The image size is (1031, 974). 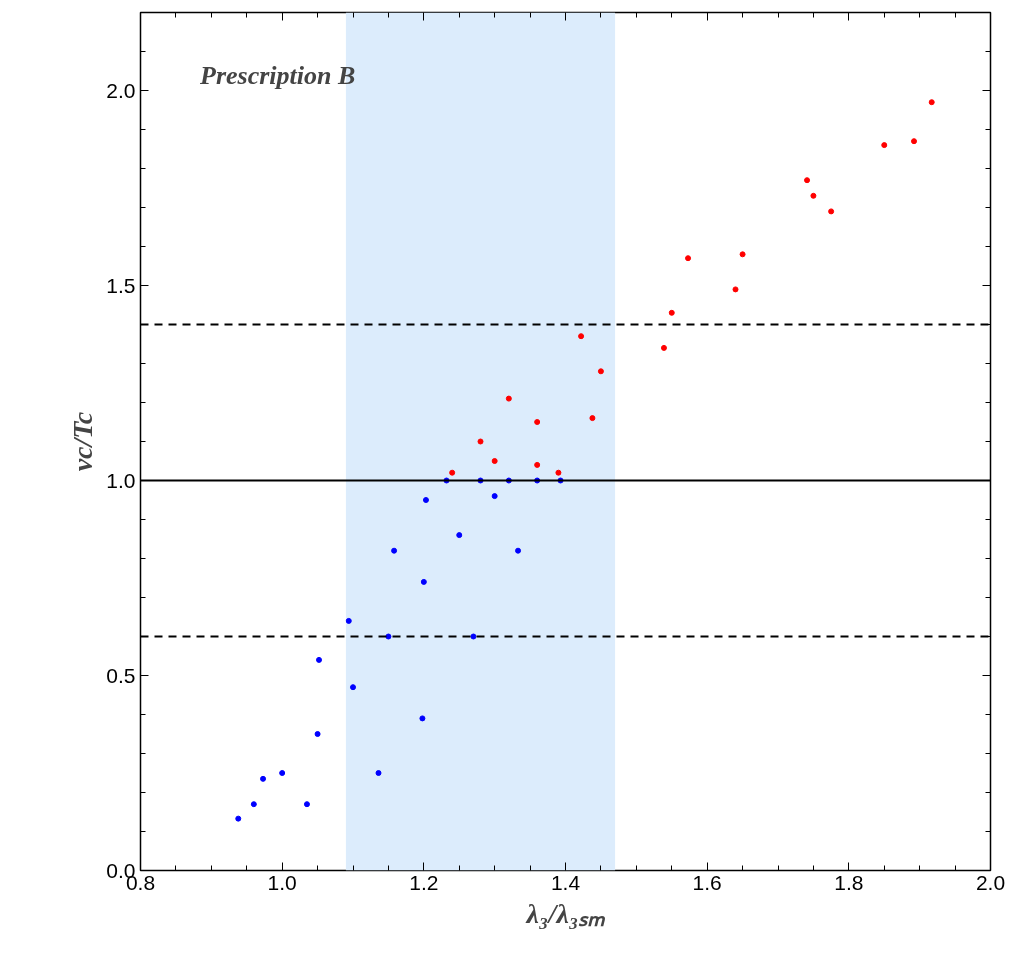 I want to click on y-axis-title: vc/Tc, so click(x=83, y=441).